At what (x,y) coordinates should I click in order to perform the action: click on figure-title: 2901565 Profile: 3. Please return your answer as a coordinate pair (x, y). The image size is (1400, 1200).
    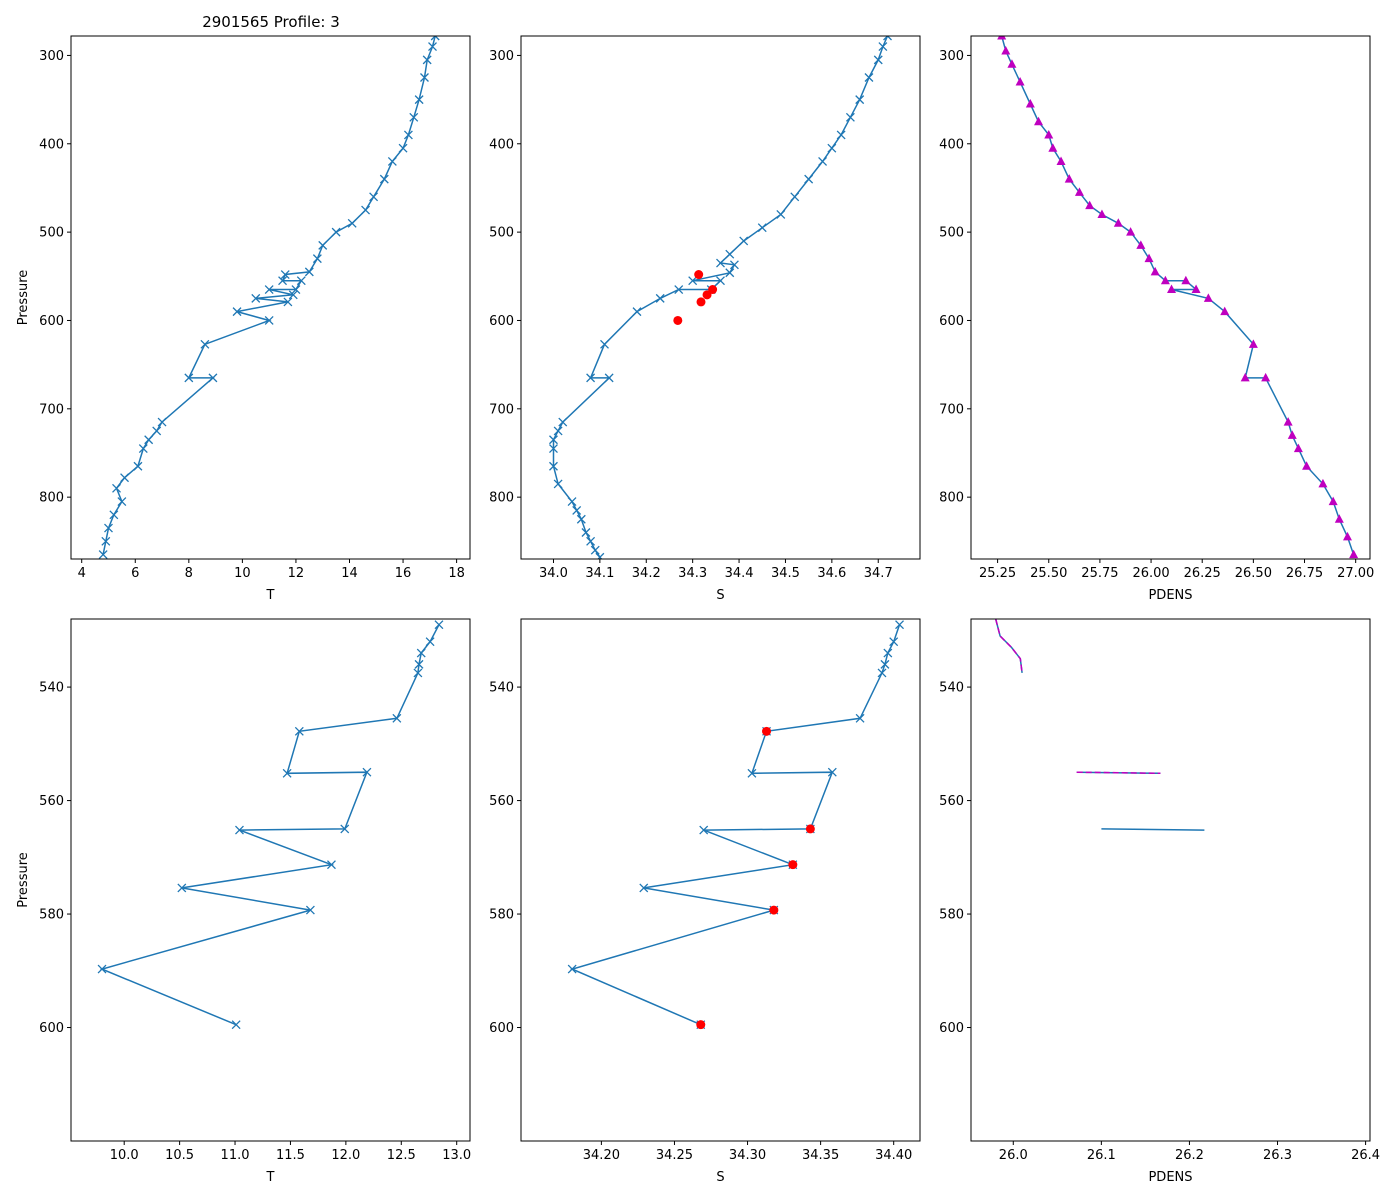
    Looking at the image, I should click on (271, 22).